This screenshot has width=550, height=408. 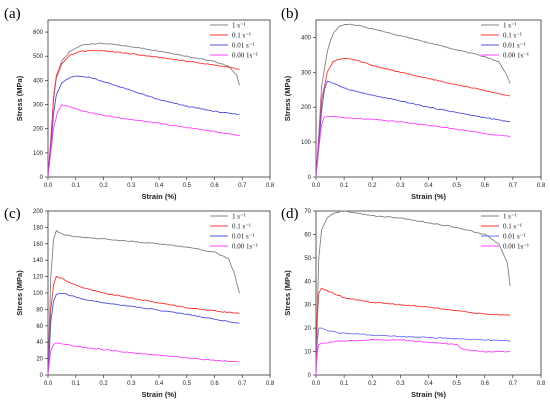 What do you see at coordinates (290, 14) in the screenshot?
I see `panel-label: (b)` at bounding box center [290, 14].